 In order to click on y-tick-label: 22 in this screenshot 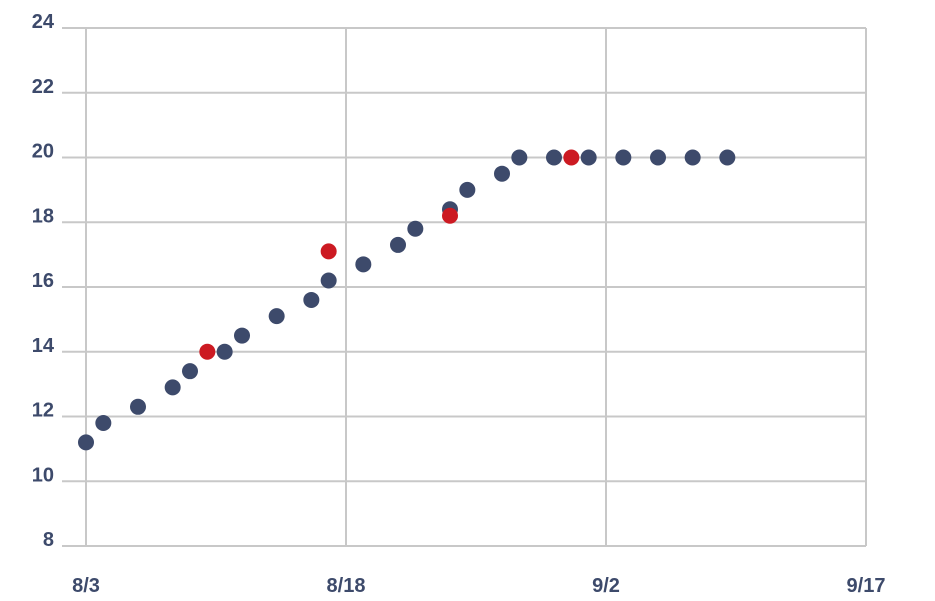, I will do `click(43, 87)`.